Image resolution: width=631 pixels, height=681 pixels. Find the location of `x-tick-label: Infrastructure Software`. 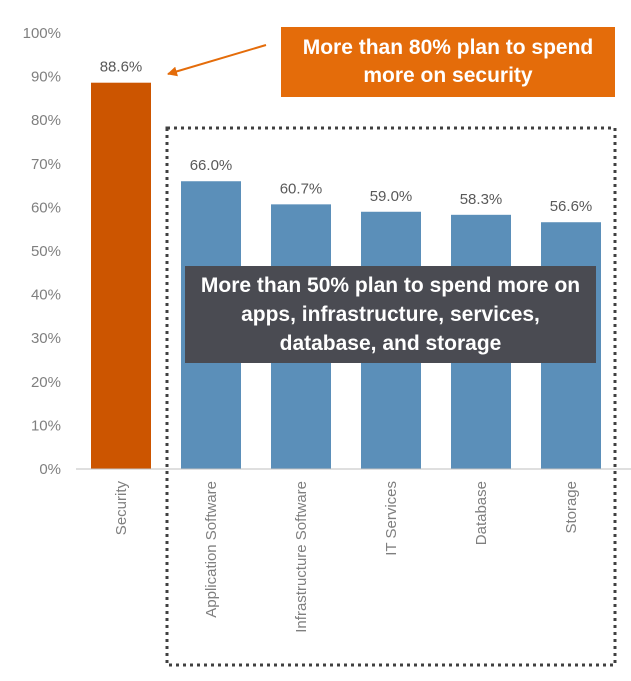

x-tick-label: Infrastructure Software is located at coordinates (301, 557).